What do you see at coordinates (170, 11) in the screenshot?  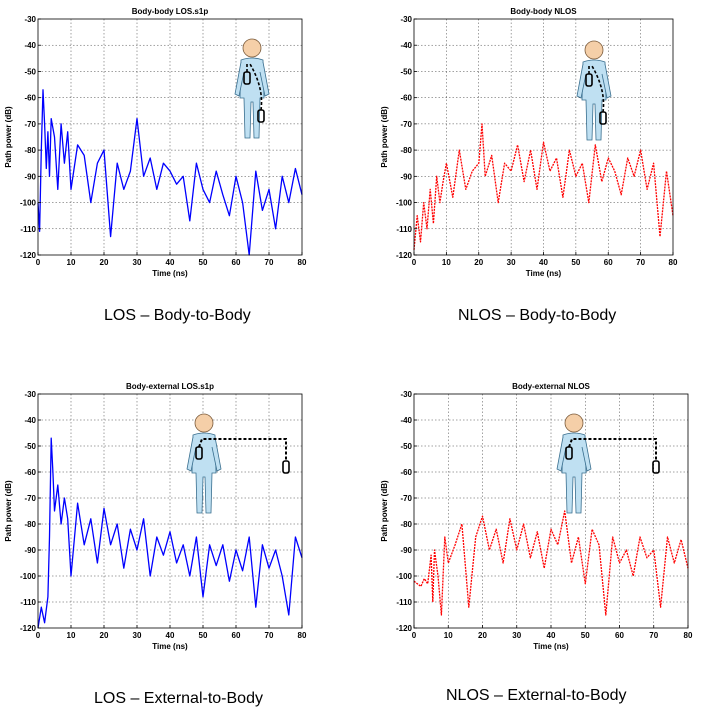 I see `chart-title: Body-body LOS.s1p` at bounding box center [170, 11].